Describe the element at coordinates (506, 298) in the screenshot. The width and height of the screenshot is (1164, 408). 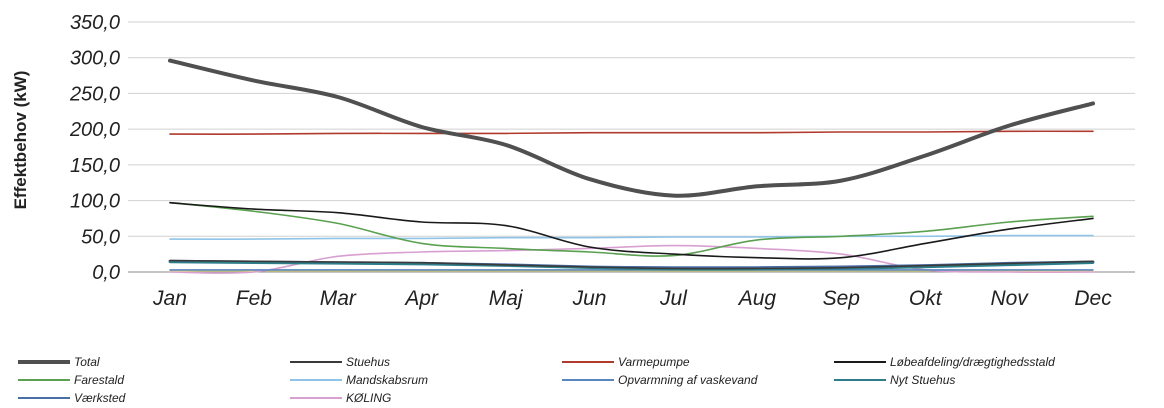
I see `x-tick-label: Maj` at that location.